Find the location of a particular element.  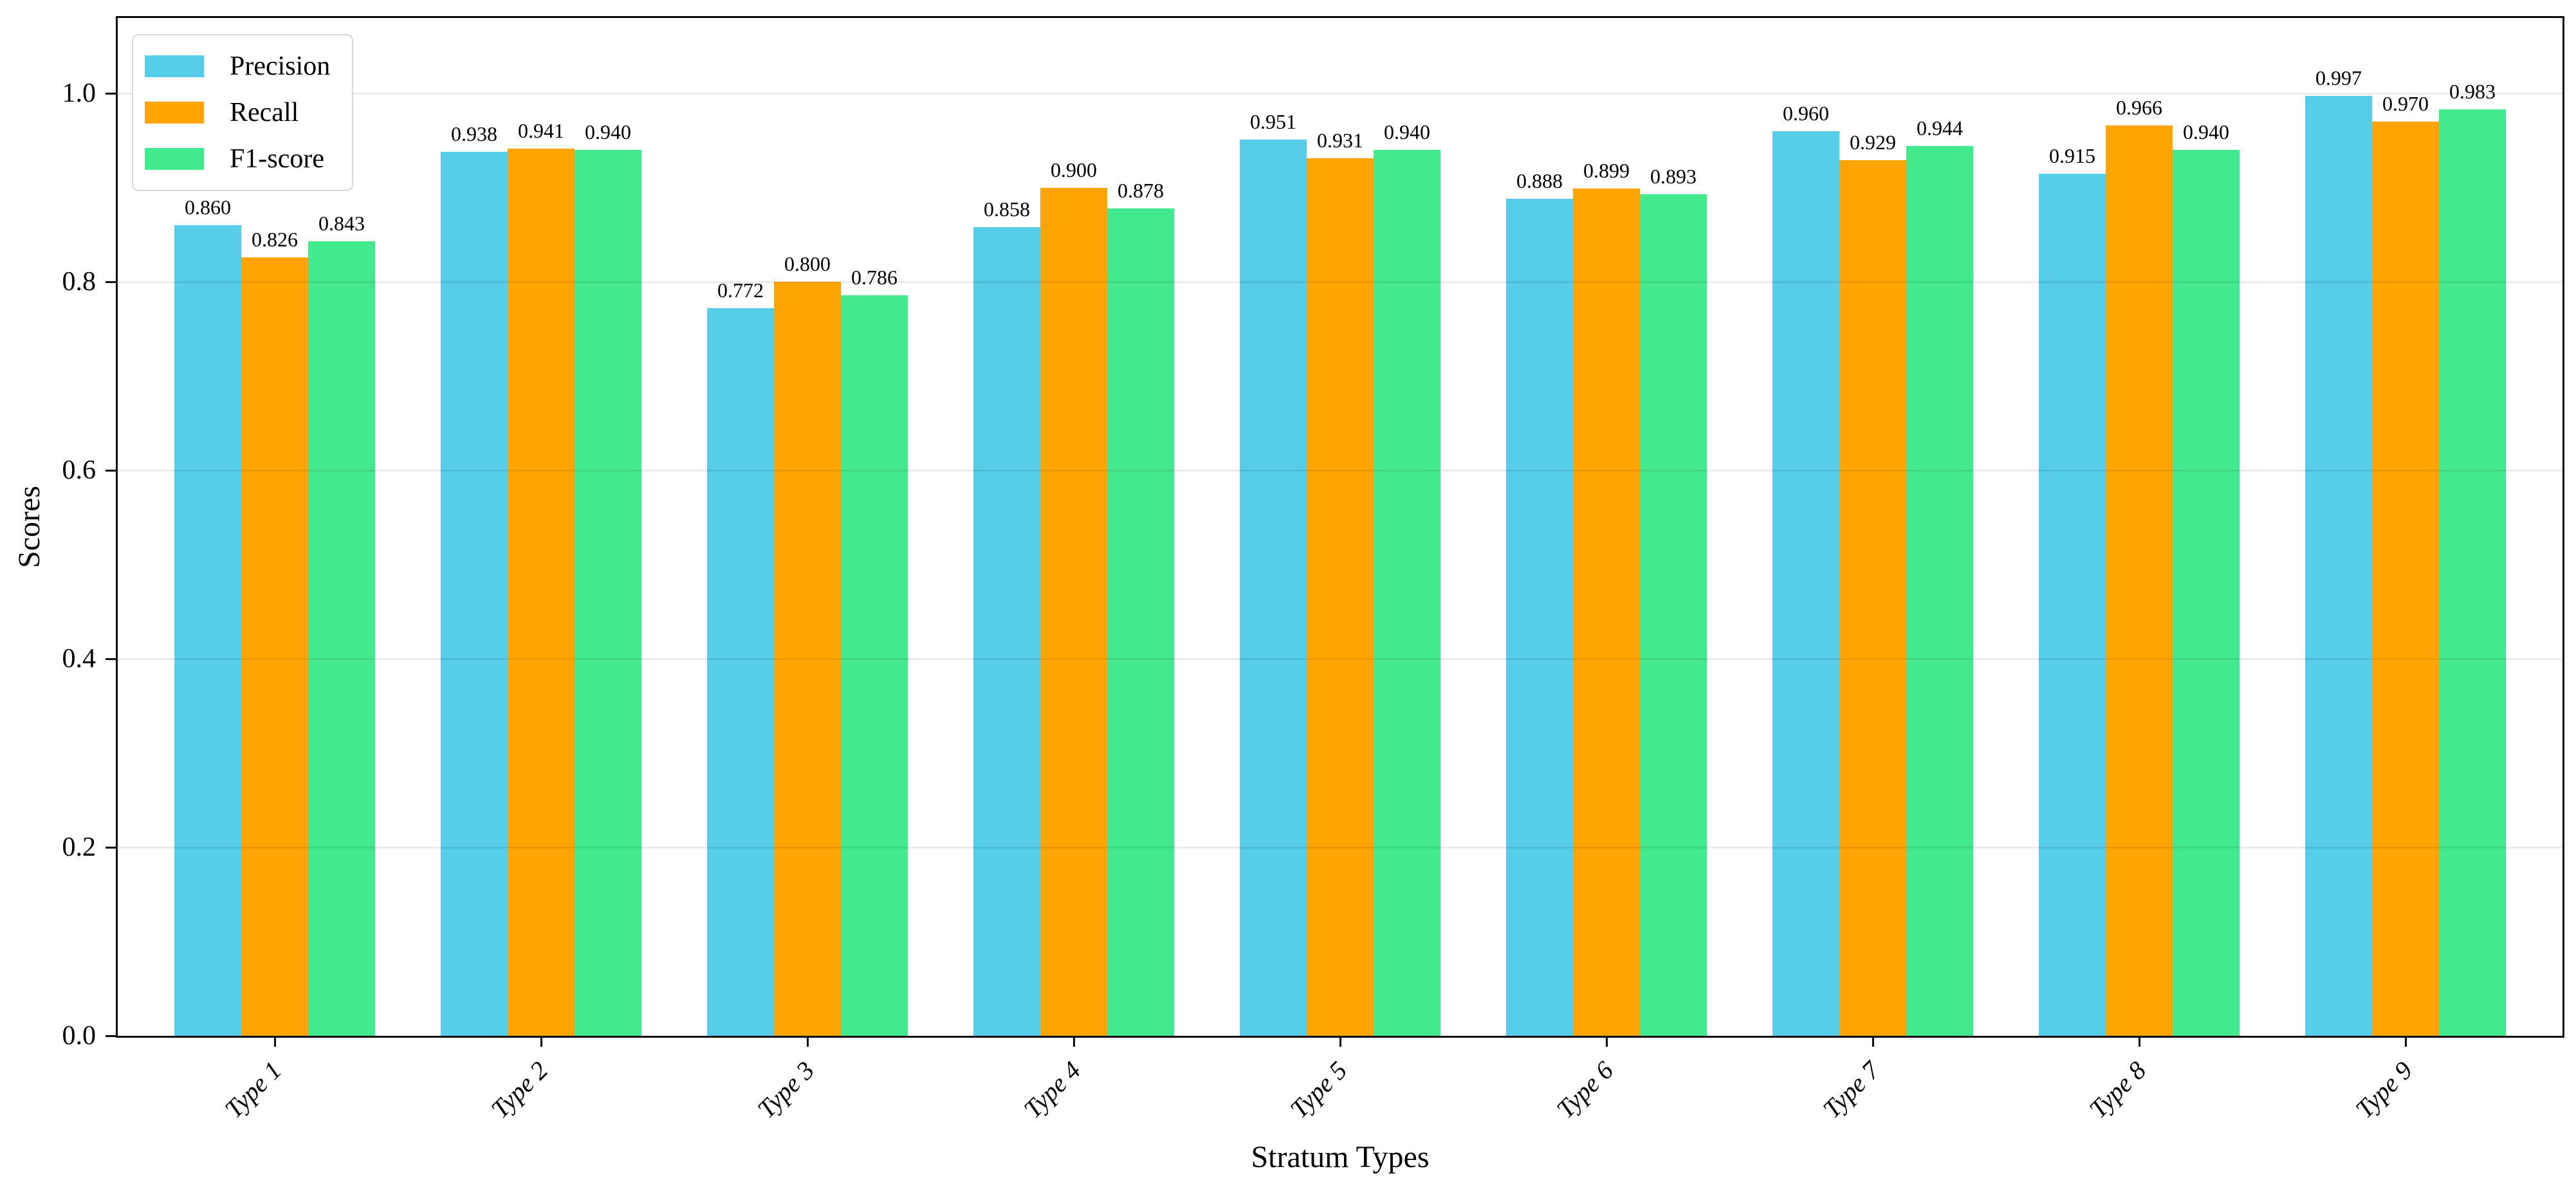

value-label: 0.878 is located at coordinates (1141, 190).